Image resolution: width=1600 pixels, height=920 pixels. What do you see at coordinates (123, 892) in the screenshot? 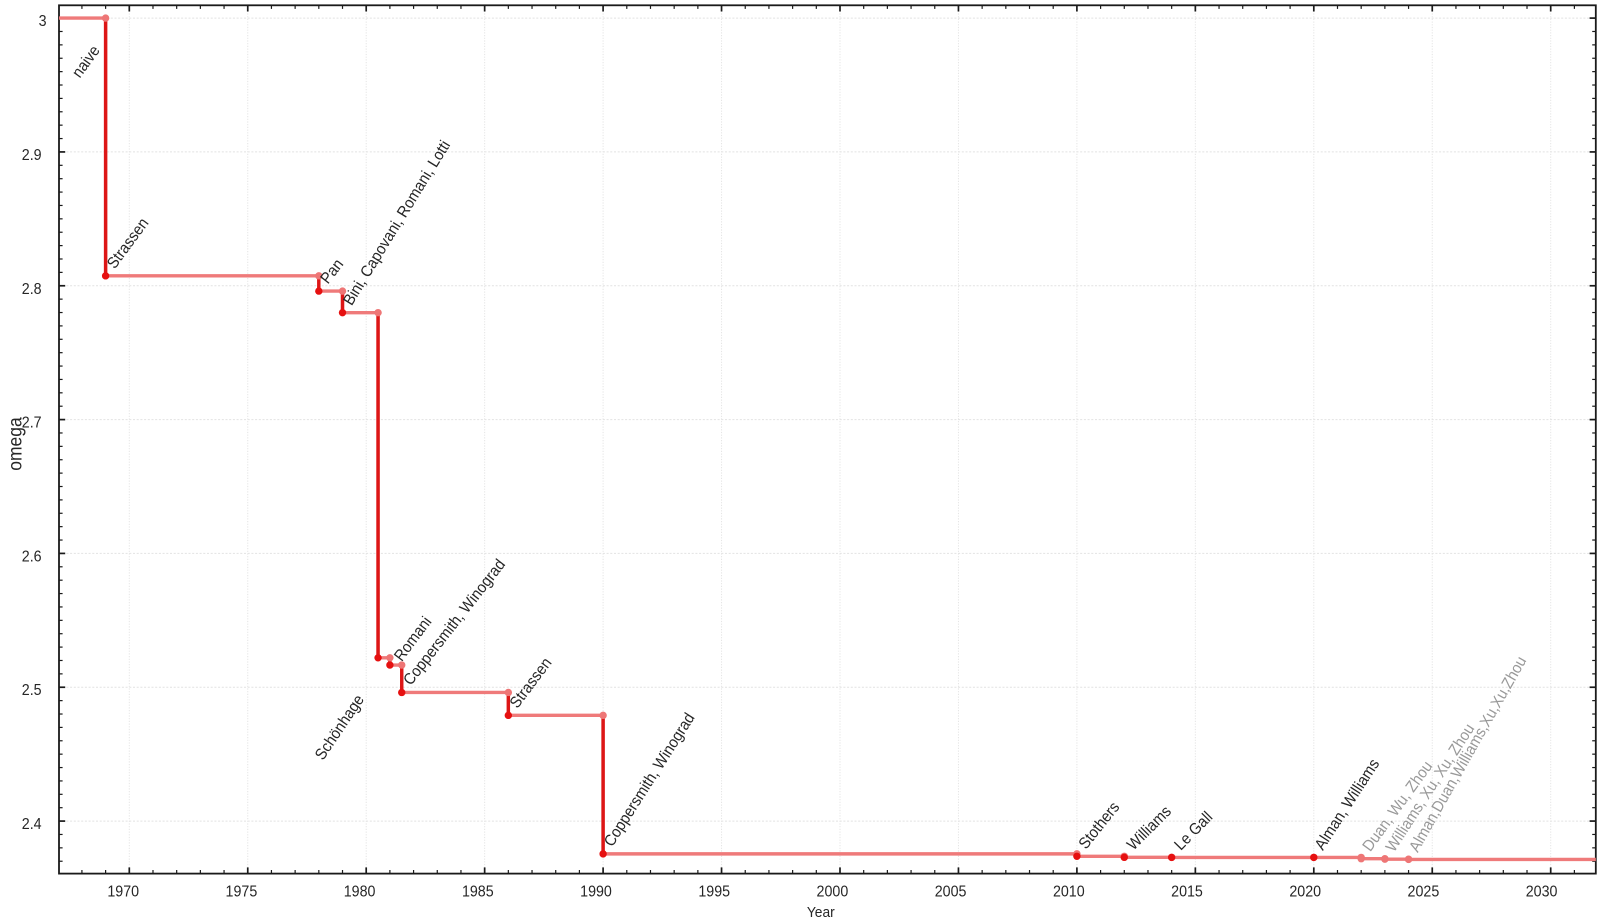
I see `svg-text: 1970` at bounding box center [123, 892].